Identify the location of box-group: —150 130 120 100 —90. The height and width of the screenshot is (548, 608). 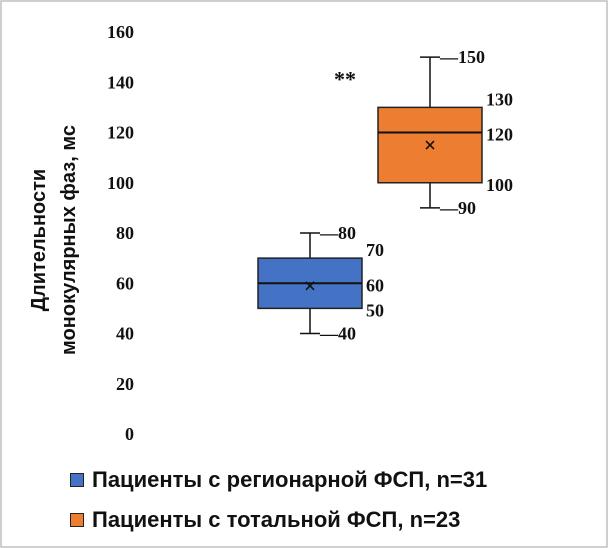
(445, 132).